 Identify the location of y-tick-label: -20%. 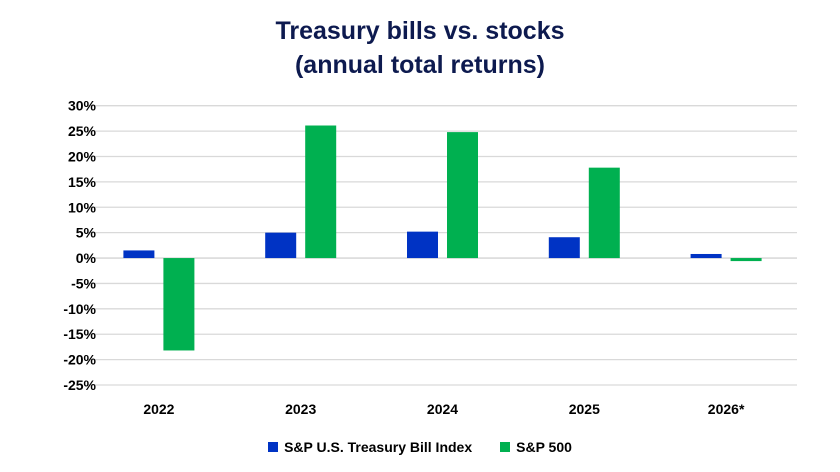
(79, 360).